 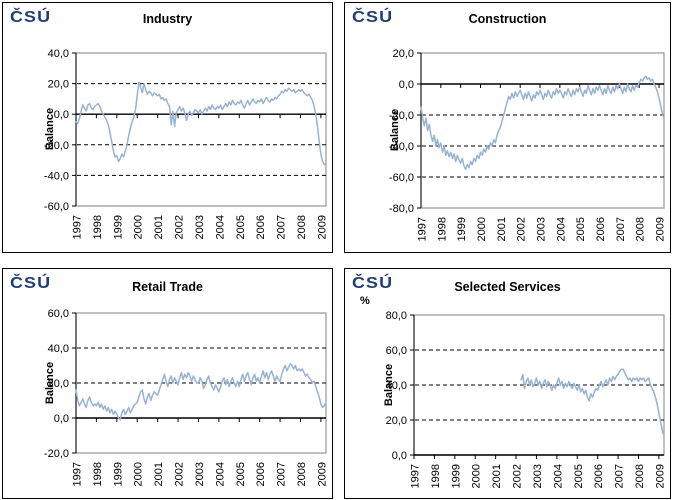 I want to click on y-tick-label: 80,0, so click(x=396, y=316).